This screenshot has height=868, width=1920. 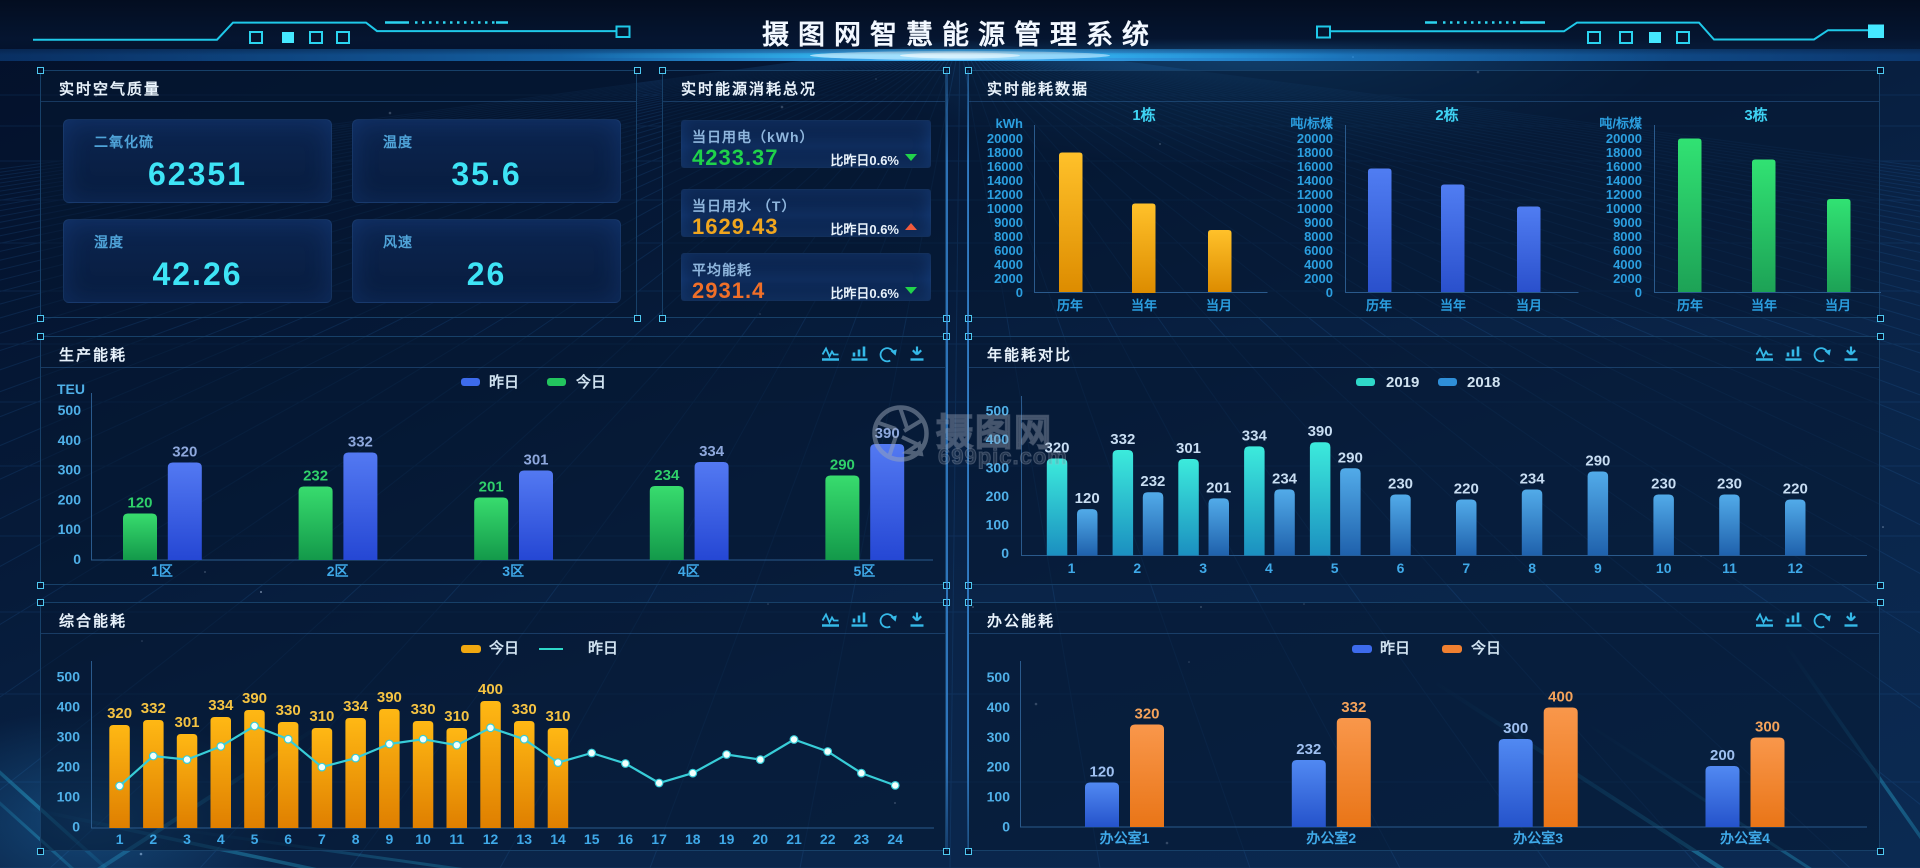 I want to click on svg-text: 1区, so click(x=162, y=571).